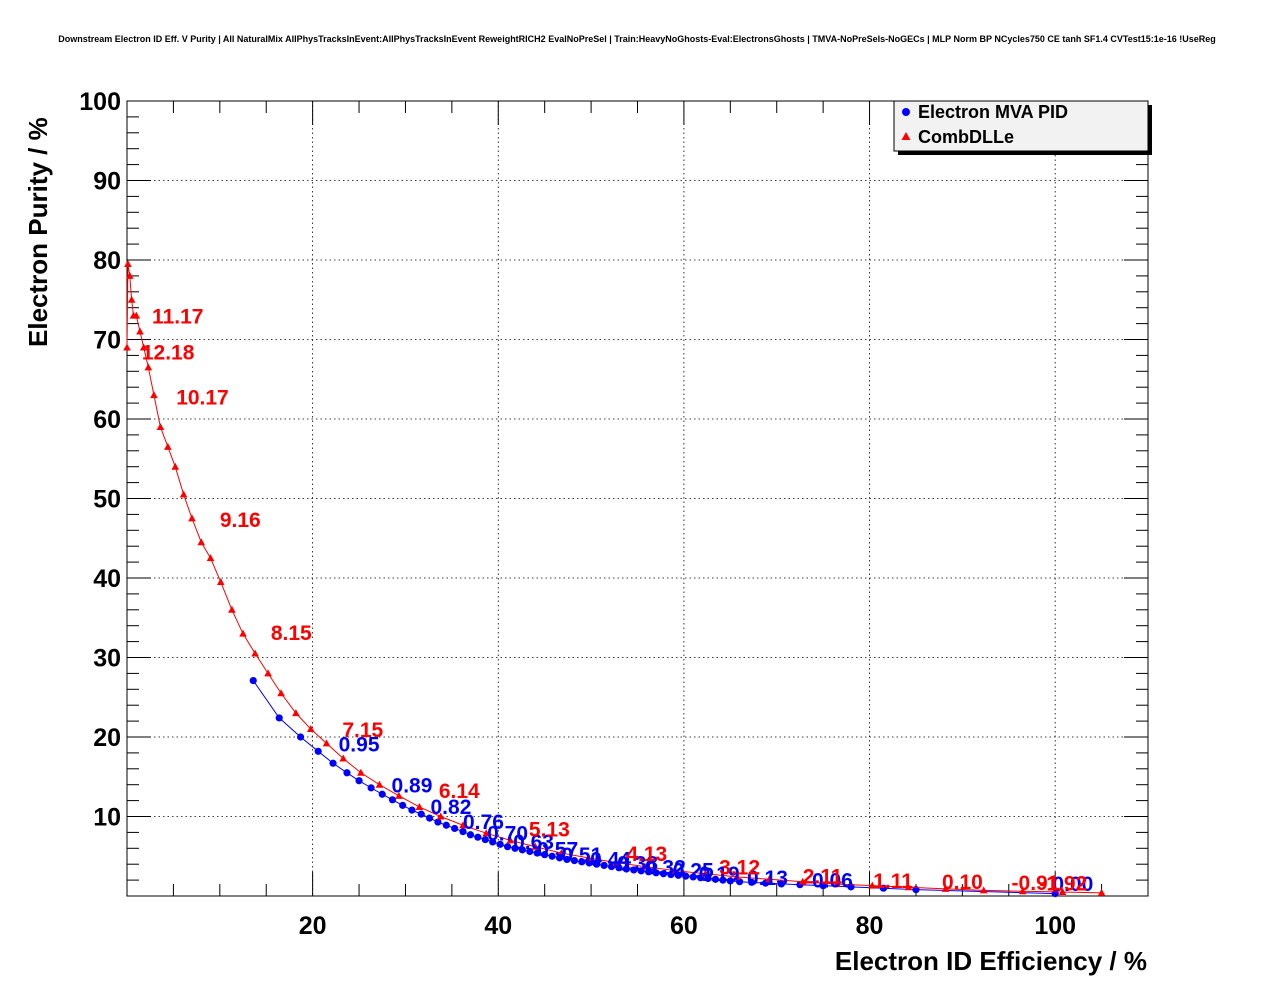 The image size is (1276, 996). Describe the element at coordinates (1055, 926) in the screenshot. I see `x-tick-label: 100` at that location.